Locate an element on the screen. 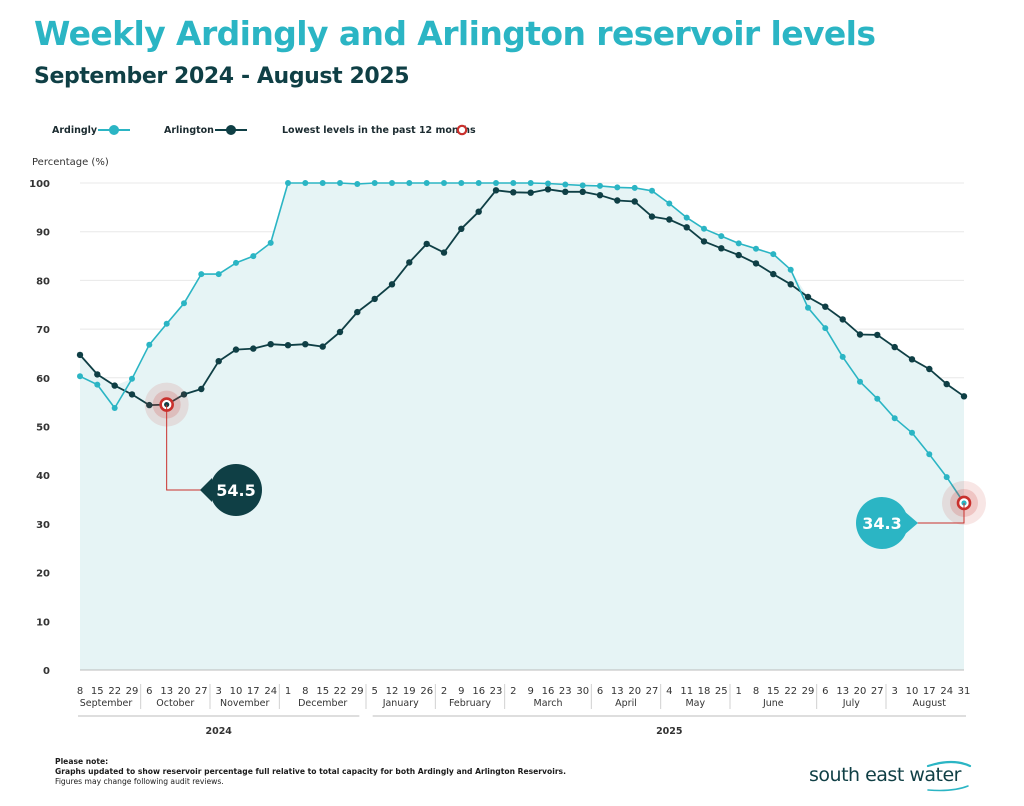 The height and width of the screenshot is (806, 1024). annotation-connector-arlington is located at coordinates (184, 447).